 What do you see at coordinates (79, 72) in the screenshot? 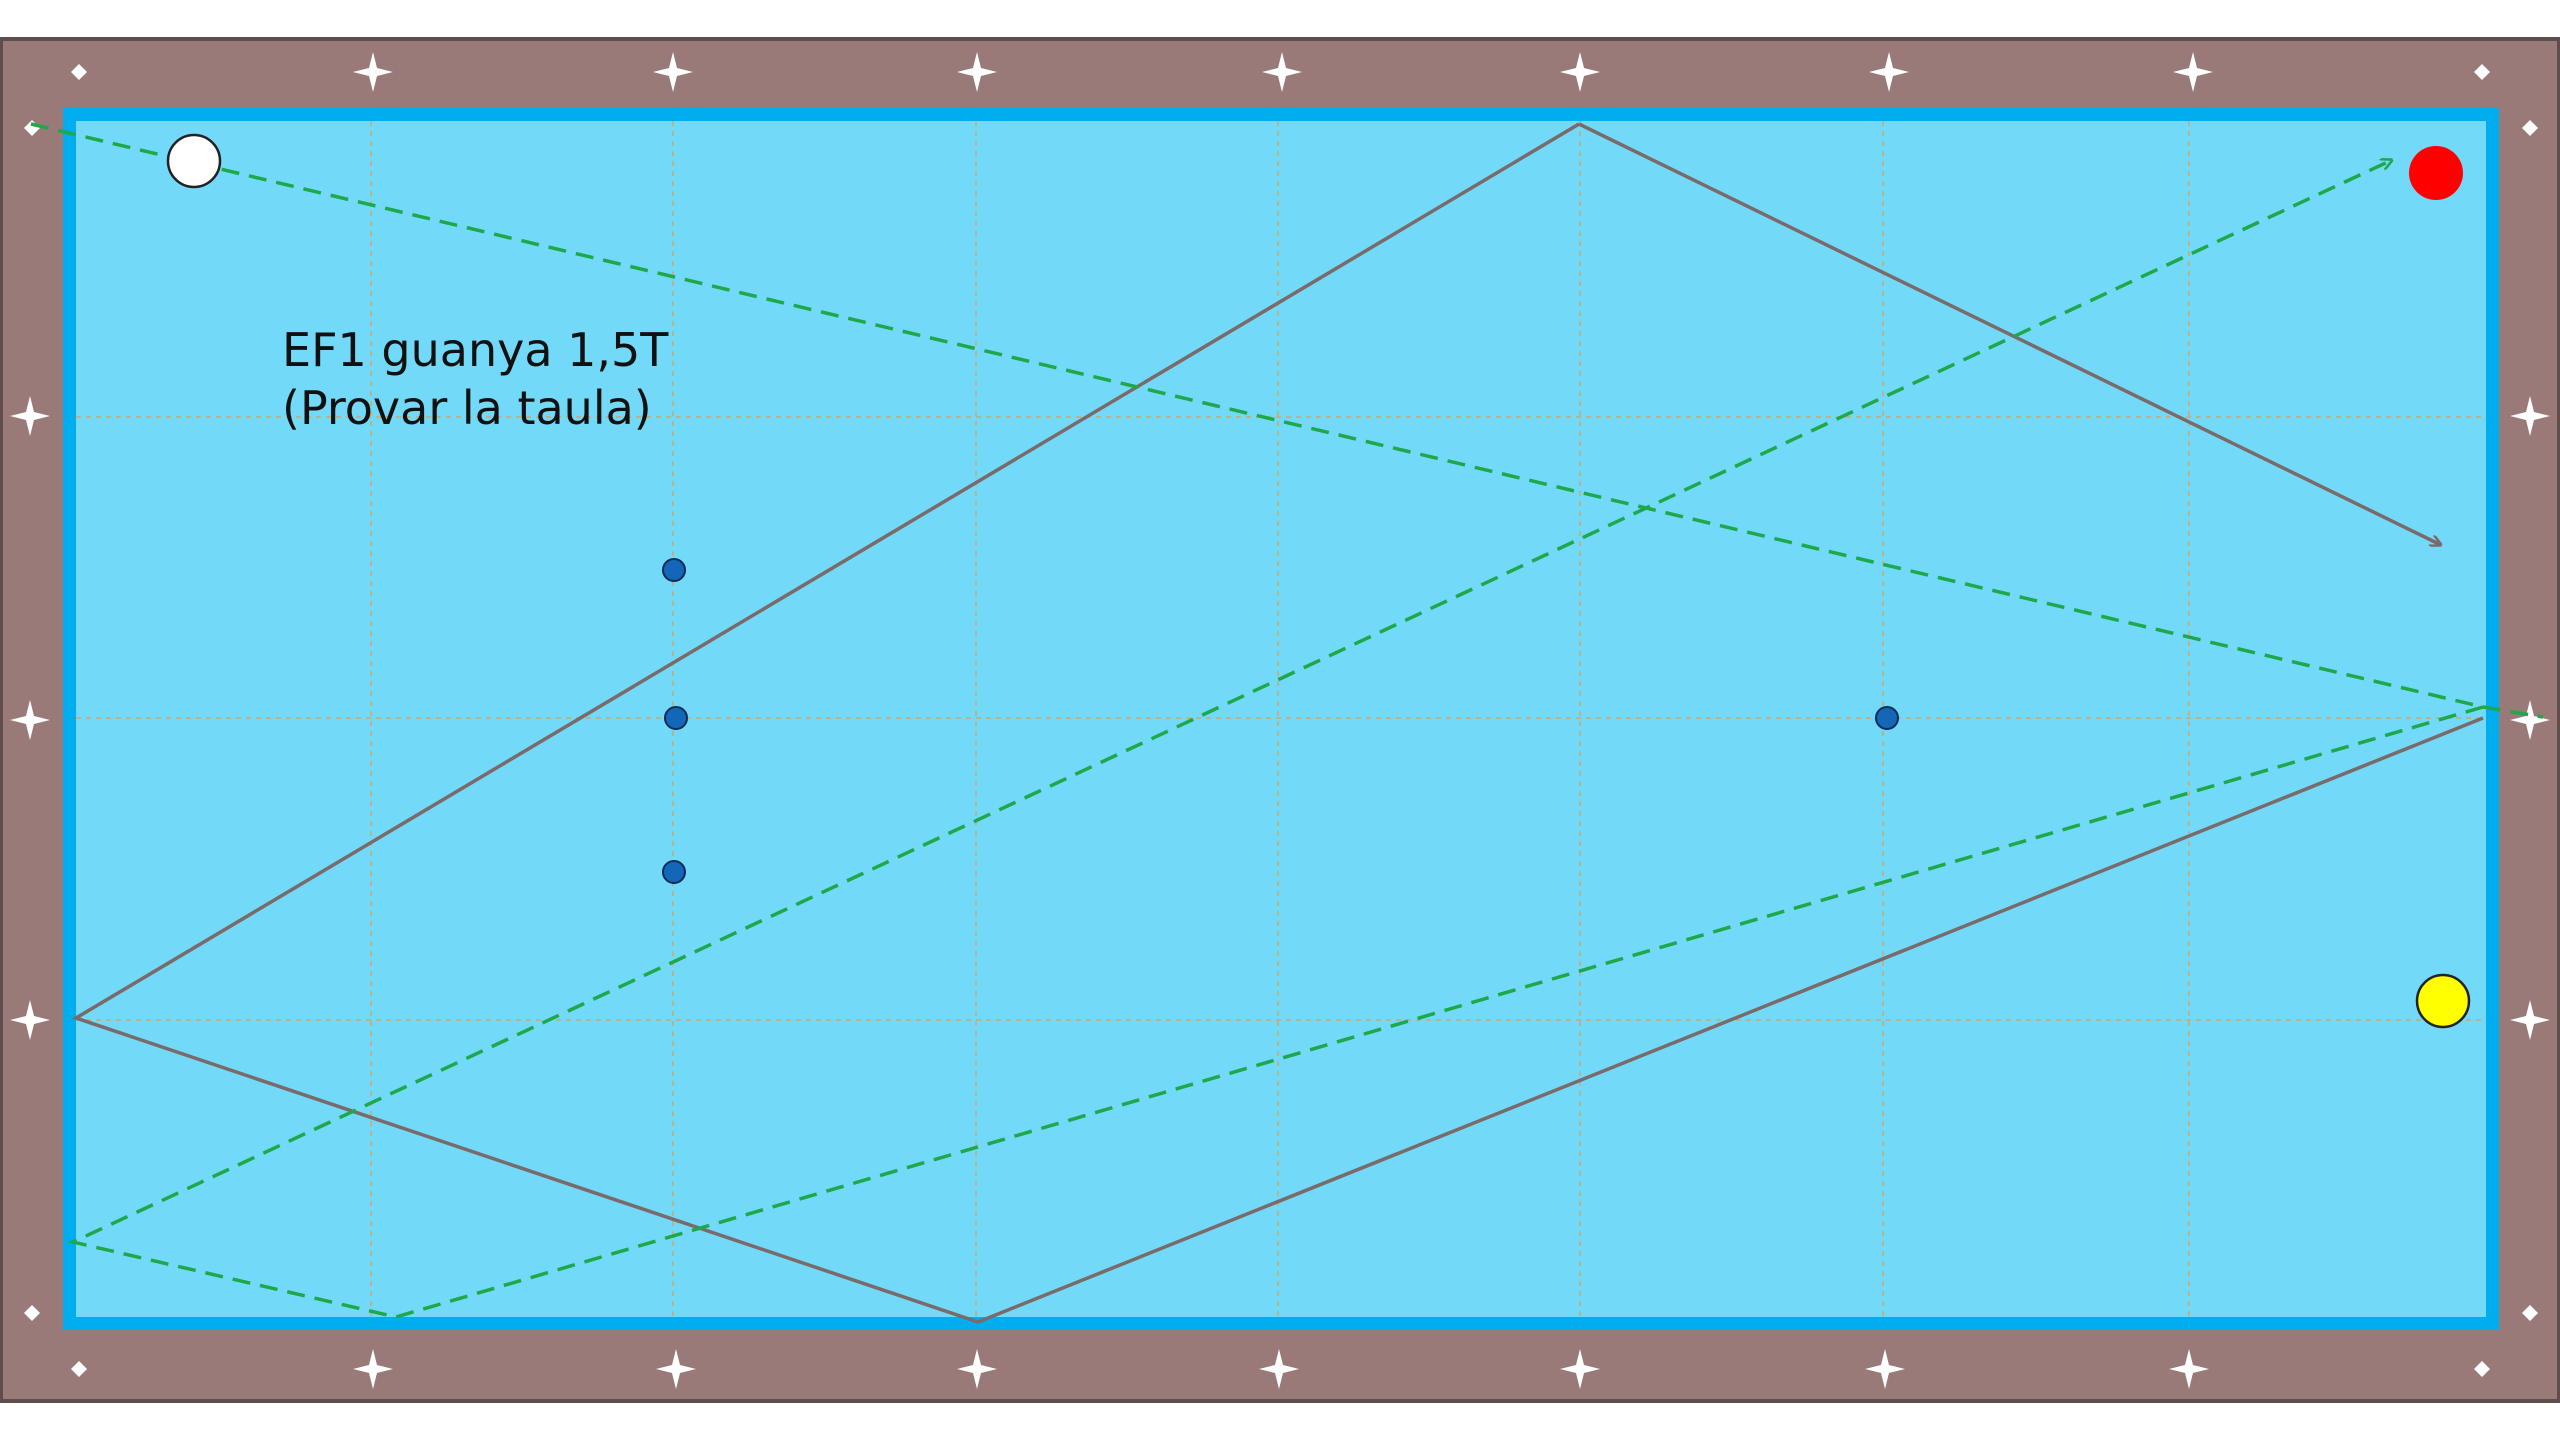
I see `diamond-top-corner-left` at bounding box center [79, 72].